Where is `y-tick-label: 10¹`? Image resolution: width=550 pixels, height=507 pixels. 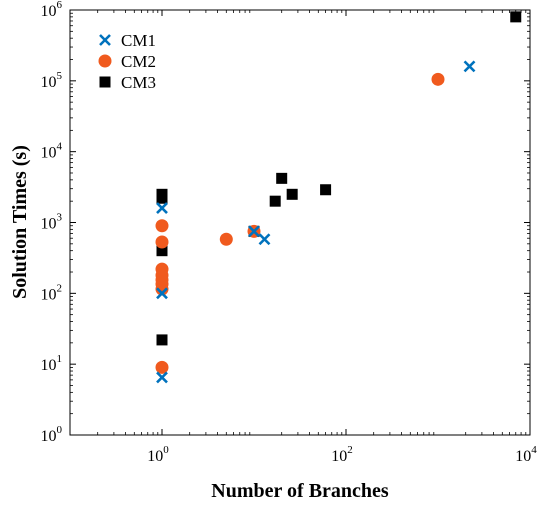
y-tick-label: 10¹ is located at coordinates (52, 363).